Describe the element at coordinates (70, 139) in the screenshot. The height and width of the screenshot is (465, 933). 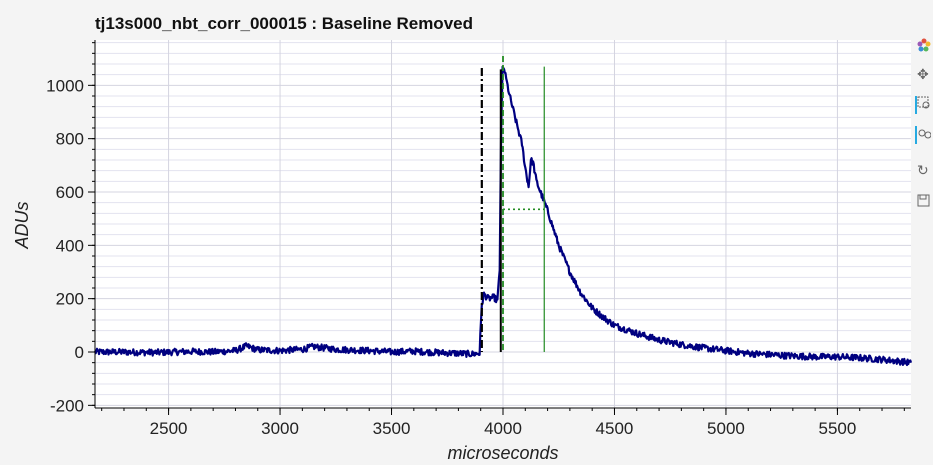
I see `y-tick-label: 800` at that location.